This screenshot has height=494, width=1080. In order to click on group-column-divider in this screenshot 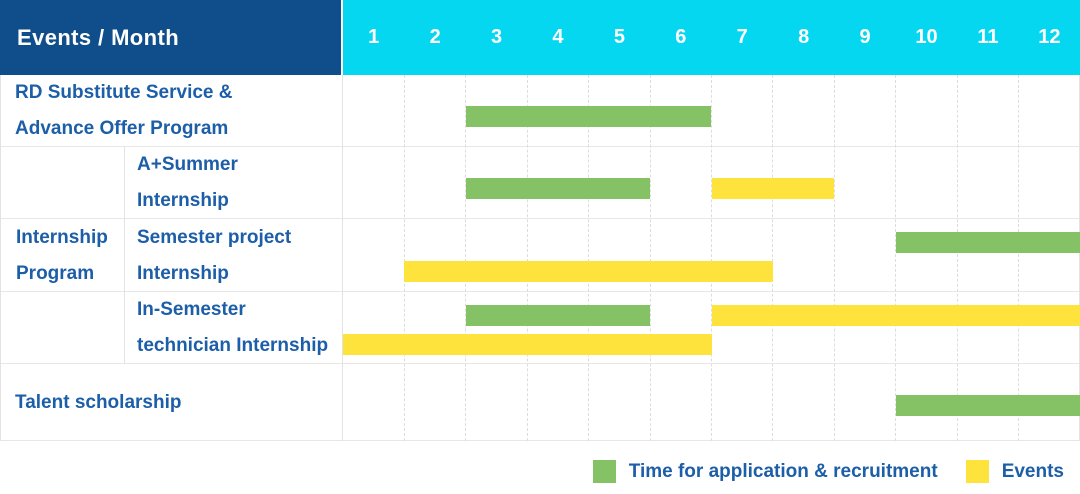, I will do `click(124, 255)`.